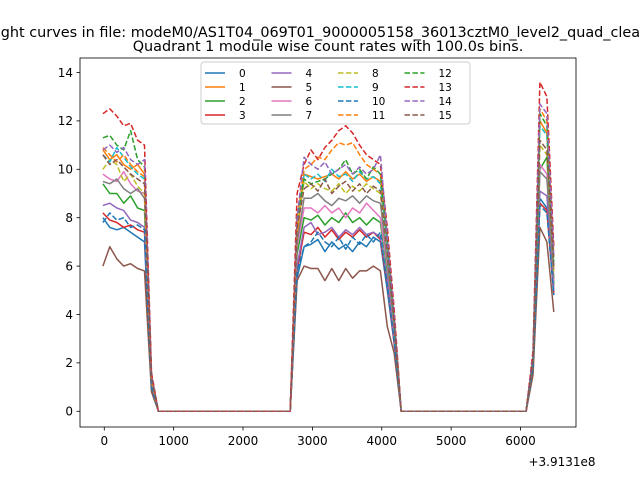 This screenshot has width=640, height=480. Describe the element at coordinates (445, 74) in the screenshot. I see `legend-label-12: 12` at that location.